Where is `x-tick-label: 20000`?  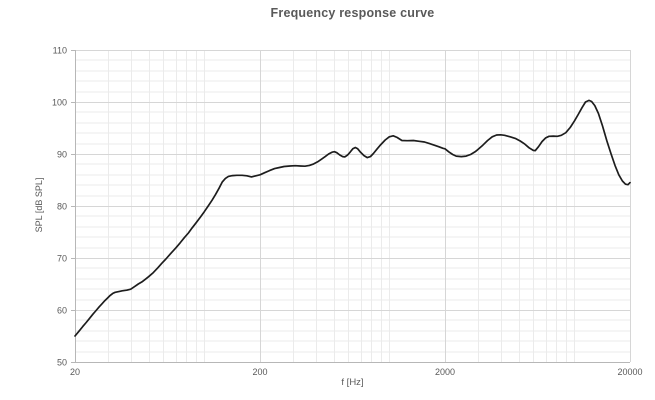
x-tick-label: 20000 is located at coordinates (629, 372).